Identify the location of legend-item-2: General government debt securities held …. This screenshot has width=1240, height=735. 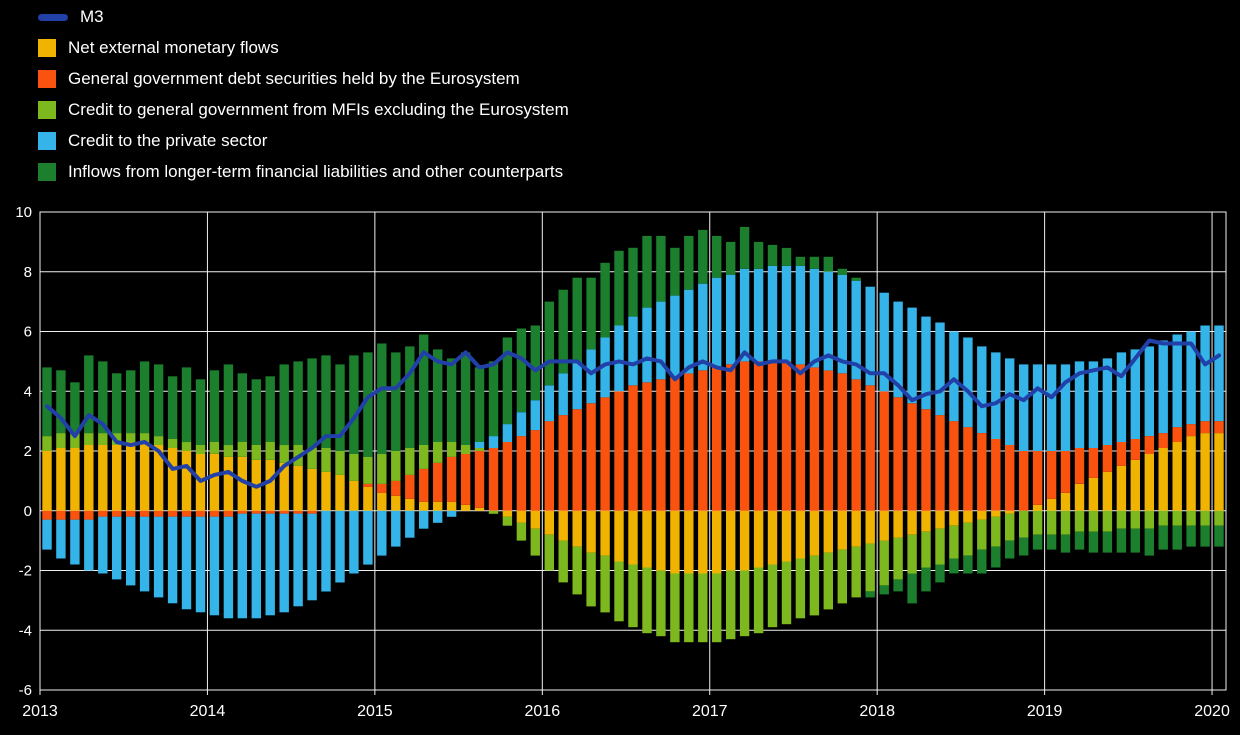
(303, 79).